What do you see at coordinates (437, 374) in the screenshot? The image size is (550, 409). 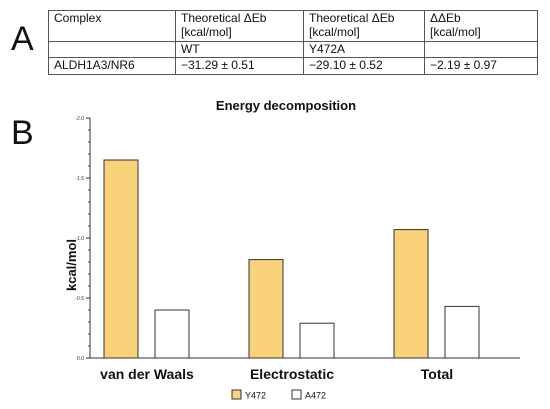 I see `x-category-label: Total` at bounding box center [437, 374].